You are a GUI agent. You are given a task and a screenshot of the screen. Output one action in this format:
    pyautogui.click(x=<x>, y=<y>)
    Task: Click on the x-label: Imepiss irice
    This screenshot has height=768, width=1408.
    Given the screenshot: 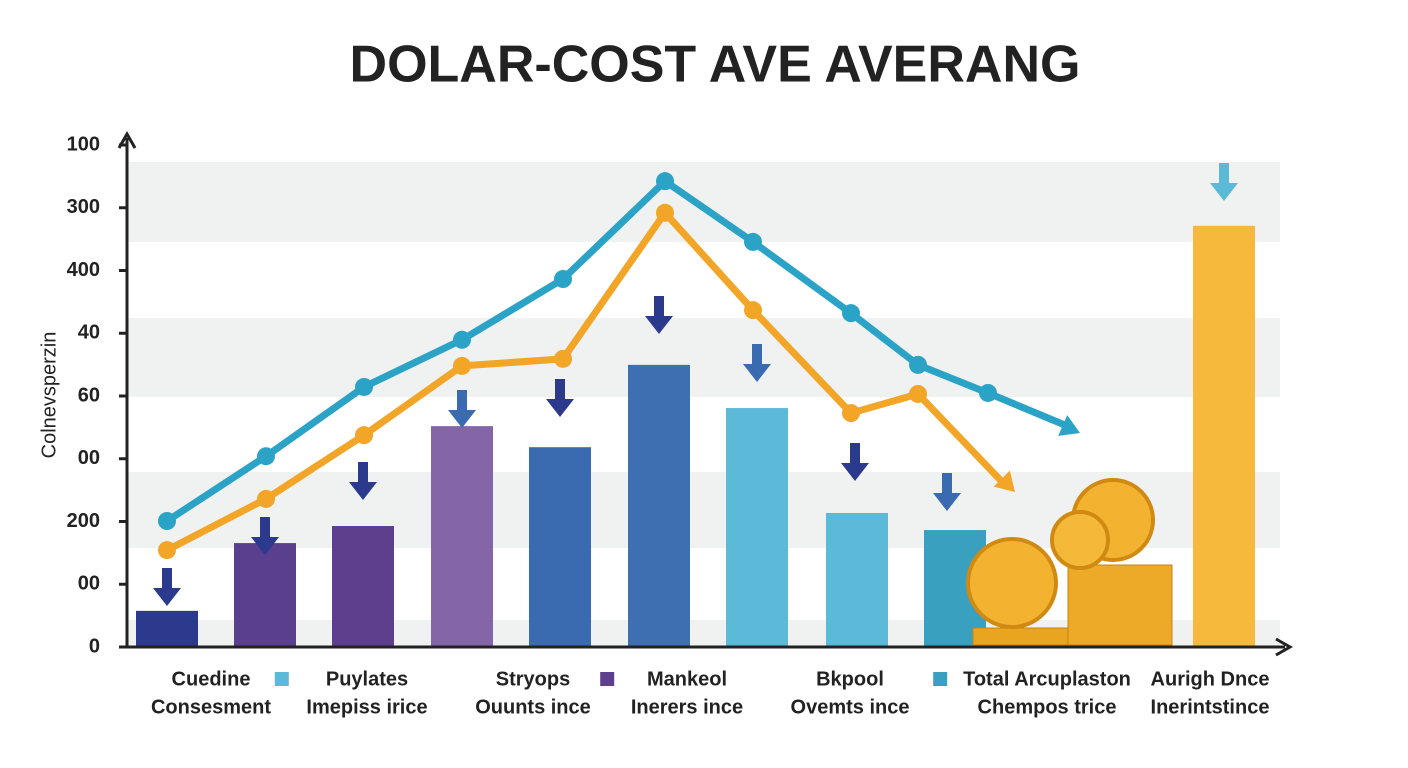 What is the action you would take?
    pyautogui.click(x=366, y=707)
    